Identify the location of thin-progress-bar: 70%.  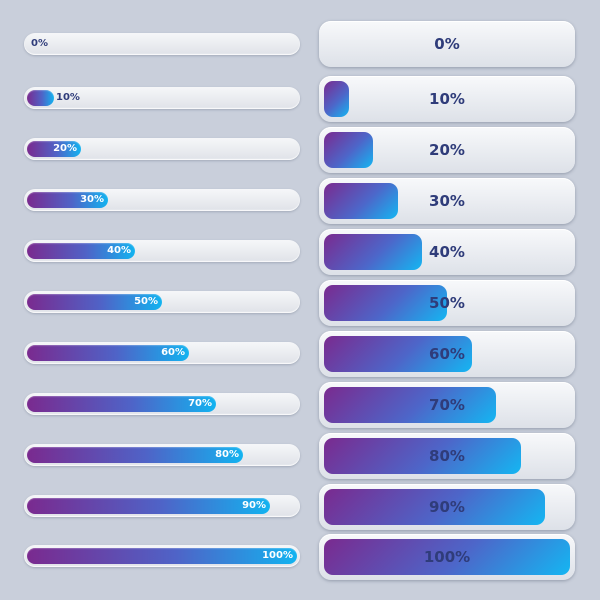
(162, 404).